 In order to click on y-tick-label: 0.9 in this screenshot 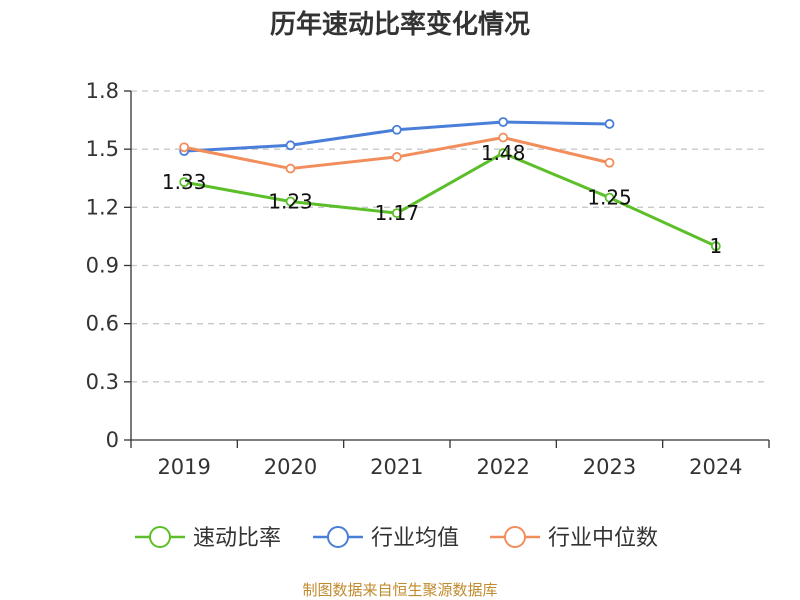, I will do `click(102, 266)`.